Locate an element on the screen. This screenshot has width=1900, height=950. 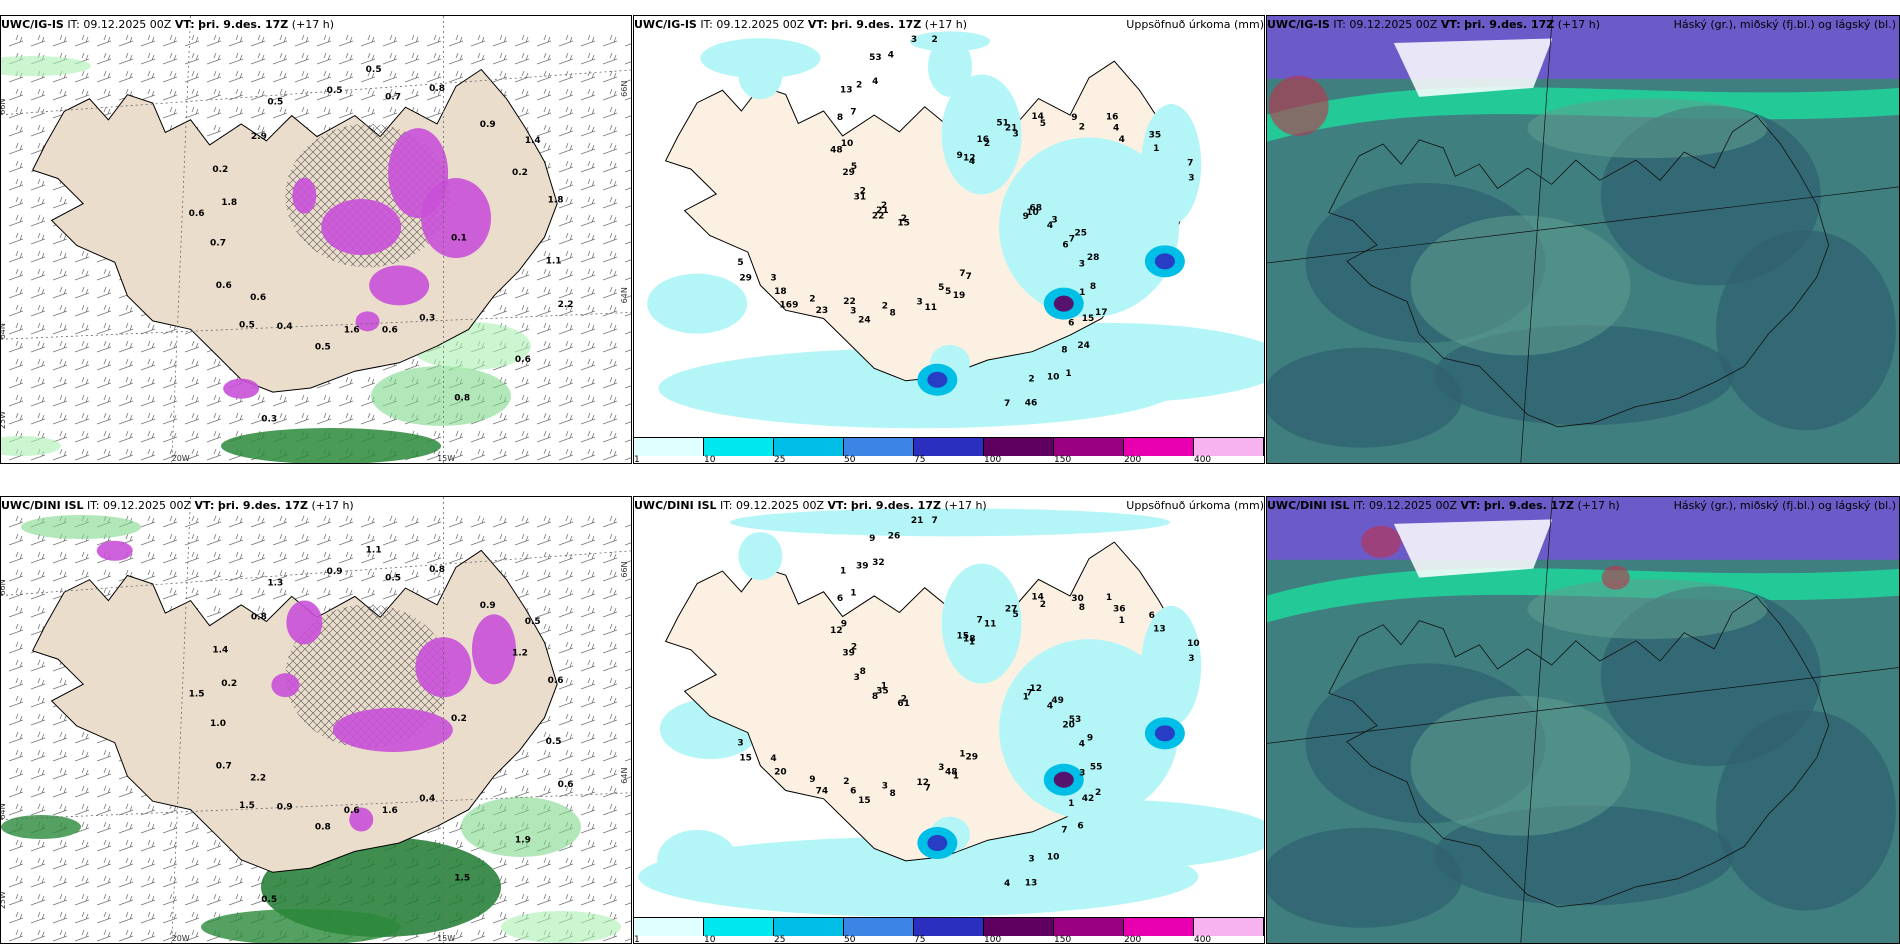
precip-value-label: 13 is located at coordinates (1159, 629).